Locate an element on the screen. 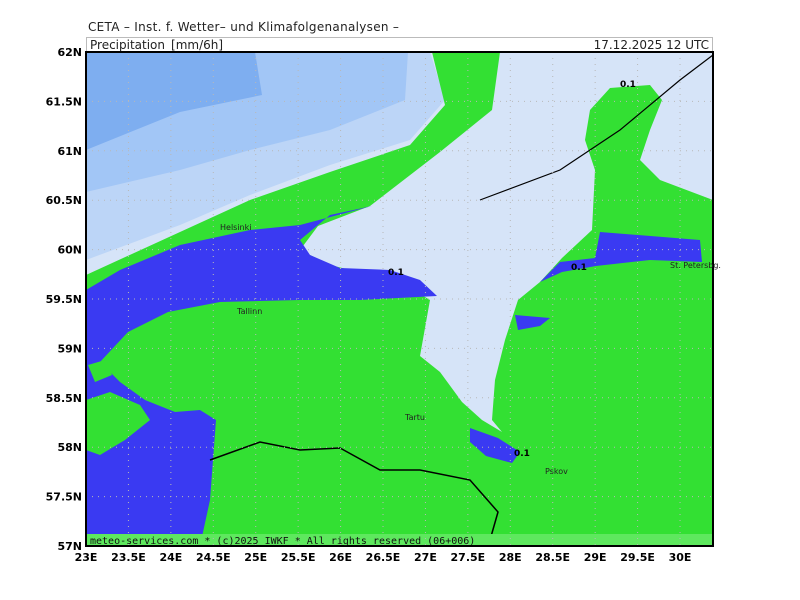 This screenshot has height=600, width=800. lon-tick-label: 27.5E is located at coordinates (468, 557).